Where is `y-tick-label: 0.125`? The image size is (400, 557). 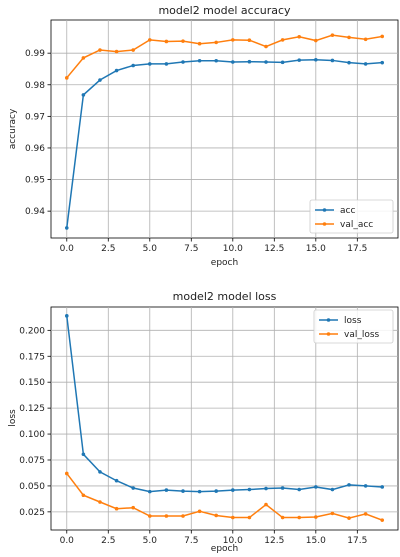
y-tick-label: 0.125 is located at coordinates (32, 409).